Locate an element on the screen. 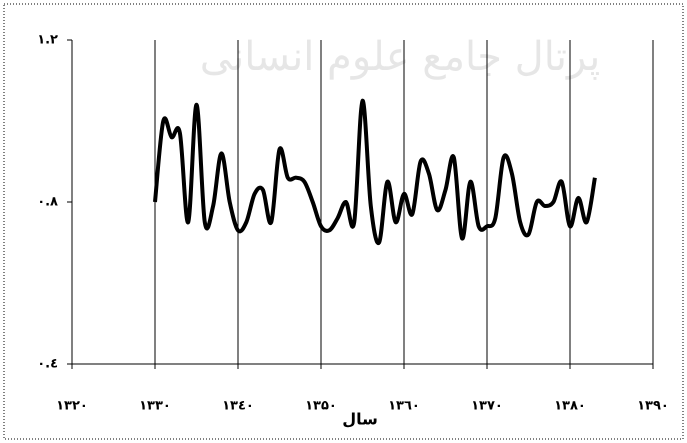 This screenshot has width=687, height=443. x-tick-label: ۱۳۷۰ is located at coordinates (487, 406).